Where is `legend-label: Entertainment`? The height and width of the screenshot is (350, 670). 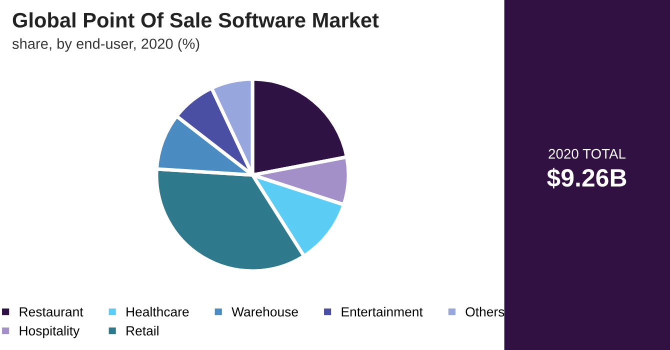
legend-label: Entertainment is located at coordinates (382, 311).